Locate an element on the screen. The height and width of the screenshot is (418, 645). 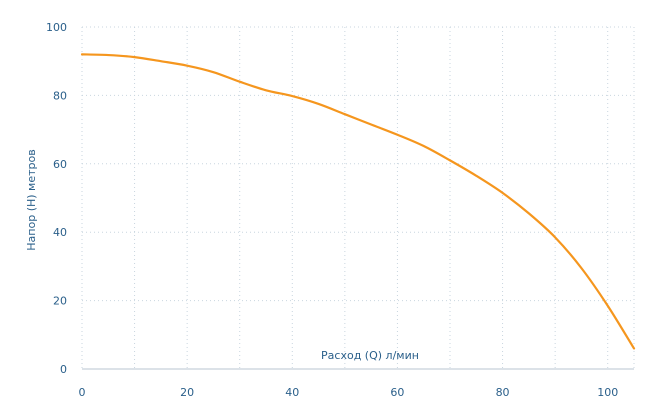
y-tick-label: 60 is located at coordinates (60, 164).